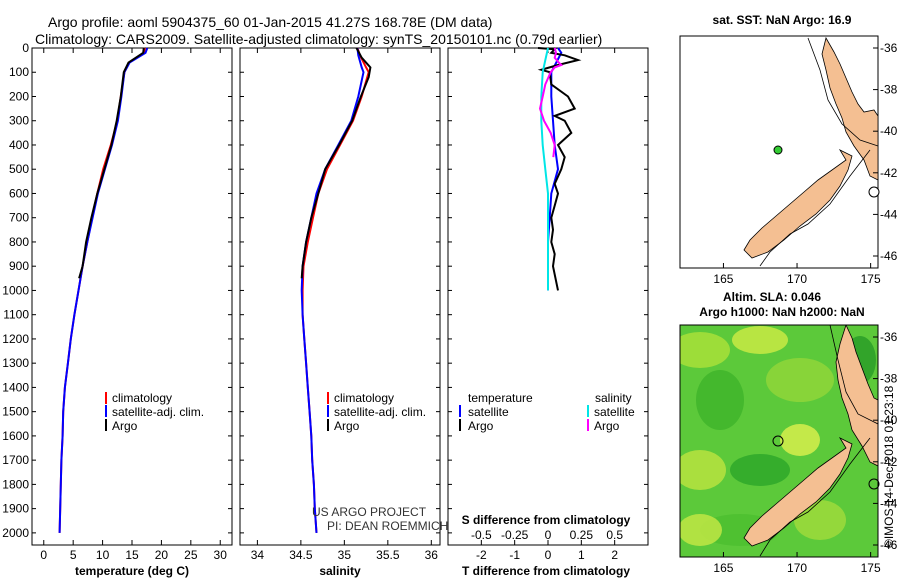 The image size is (900, 580). I want to click on x-tick-label: 1, so click(581, 555).